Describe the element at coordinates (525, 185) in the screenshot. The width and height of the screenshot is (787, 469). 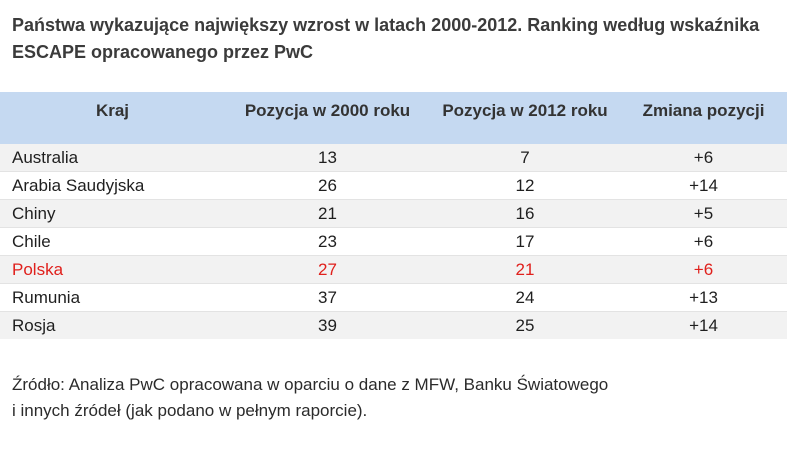
I see `position-2012-cell: 12` at that location.